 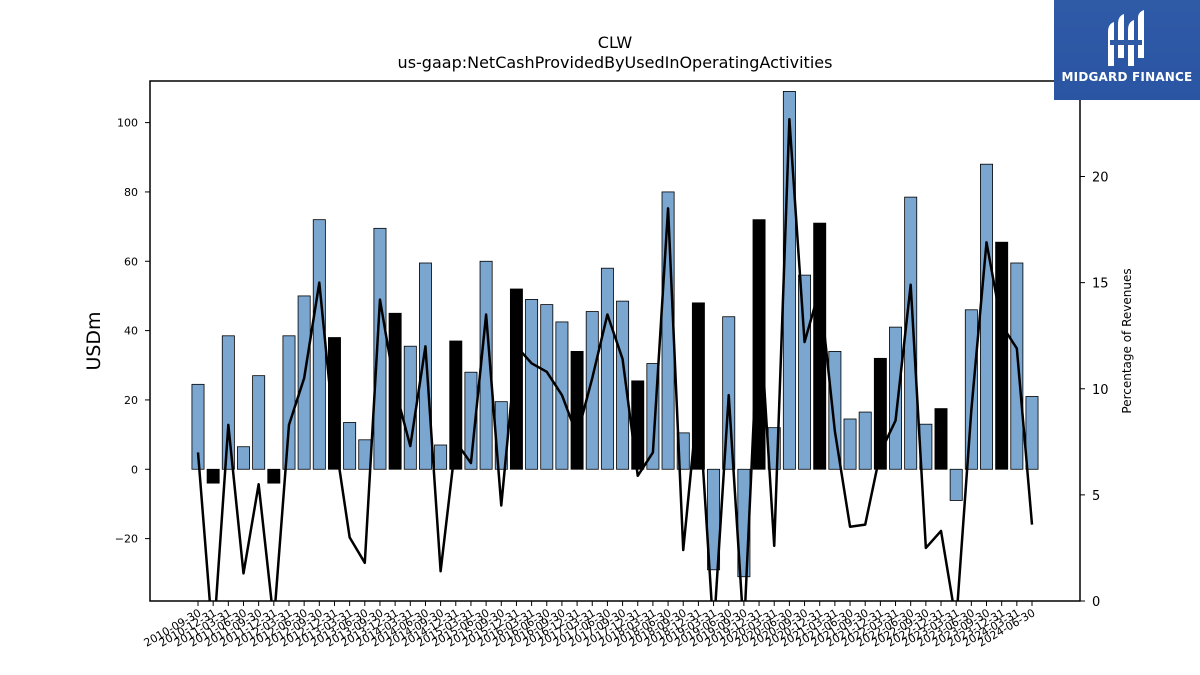 I want to click on y2-tick-label: 10, so click(x=1100, y=390).